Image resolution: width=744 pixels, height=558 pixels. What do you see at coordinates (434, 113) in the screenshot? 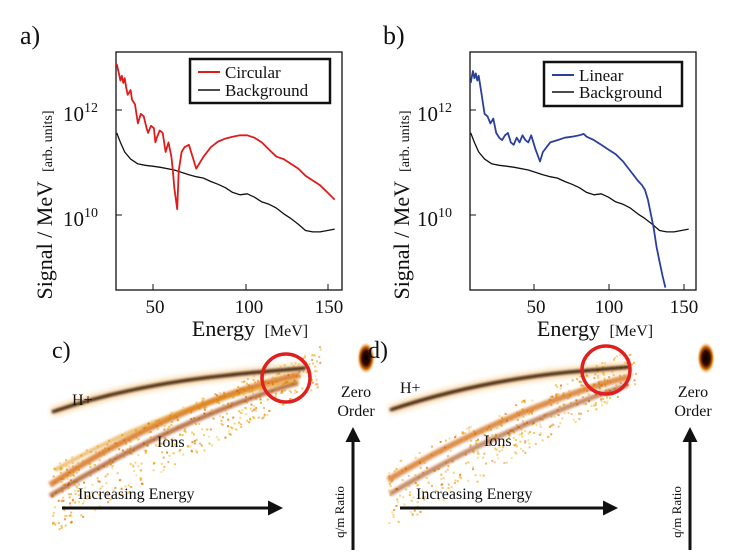
I see `panel-b-ytick-label-12: 1012` at bounding box center [434, 113].